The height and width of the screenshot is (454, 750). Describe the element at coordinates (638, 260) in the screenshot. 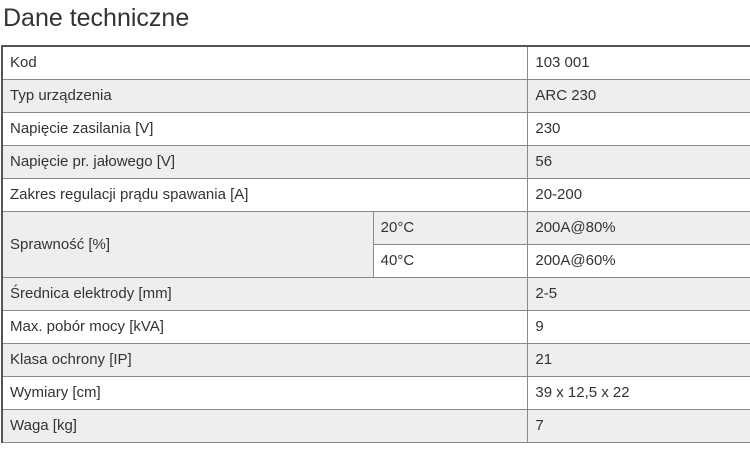

I see `spec-value: 200A@60%` at that location.